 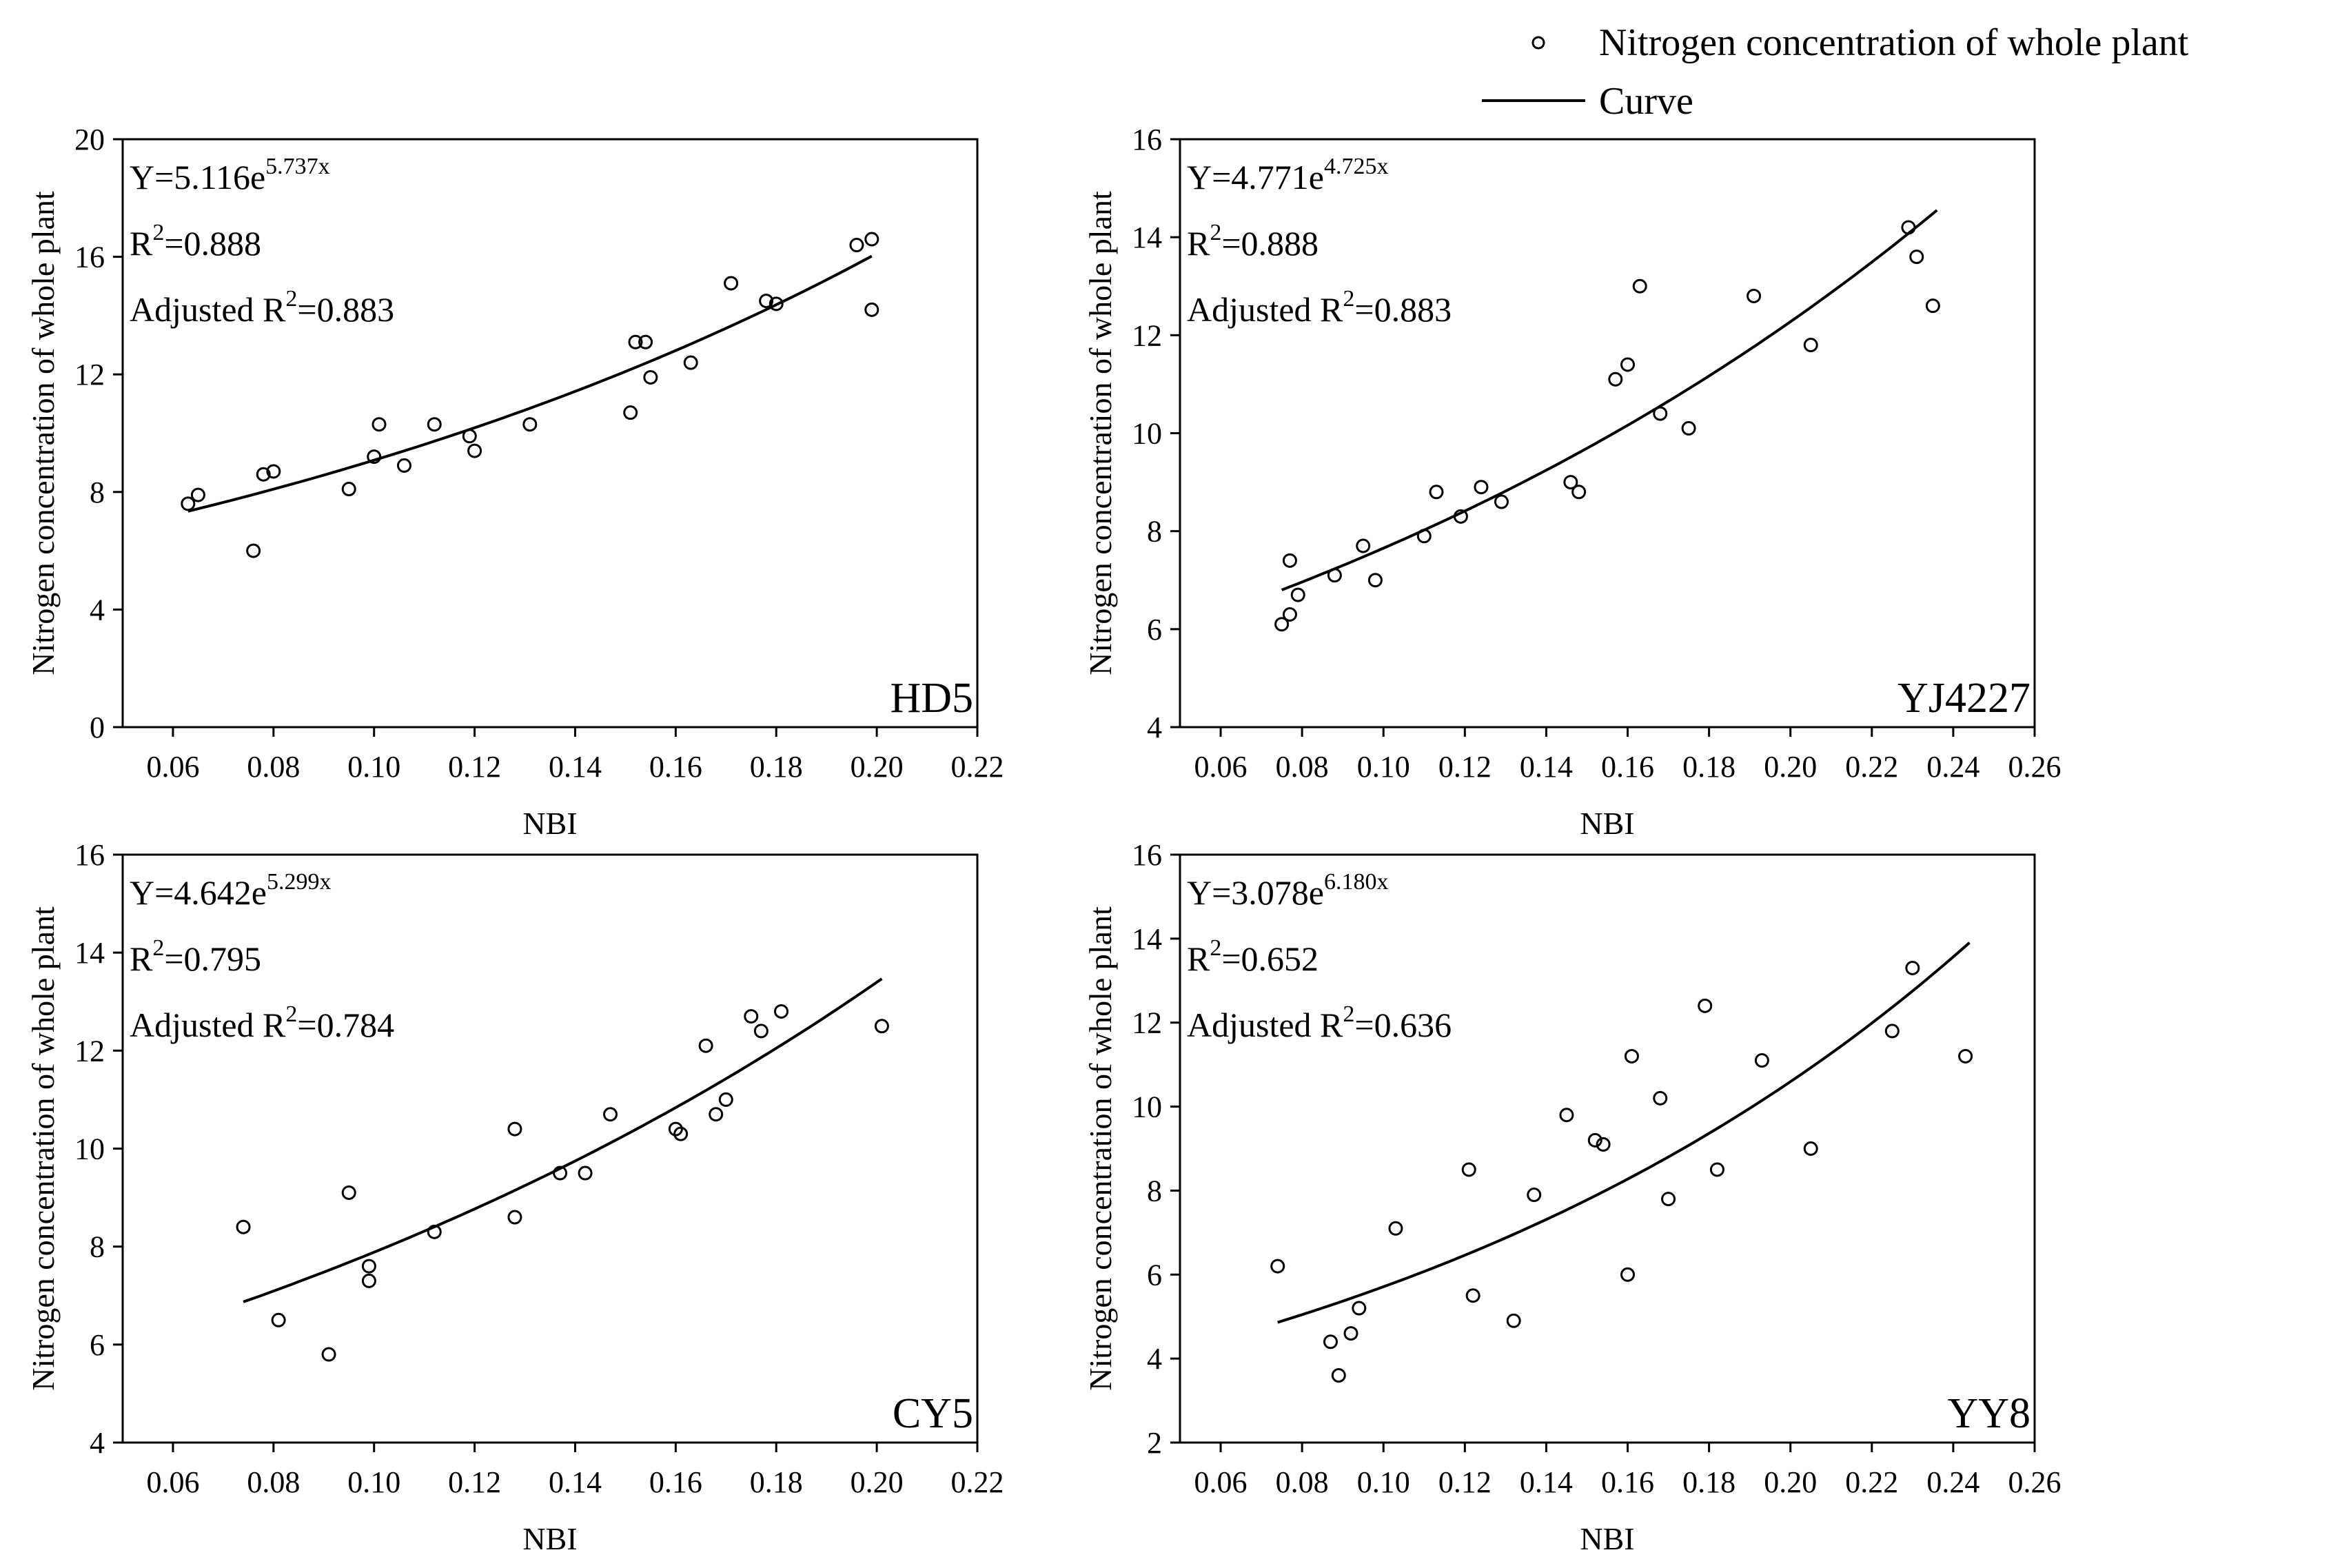 I want to click on r-squared-text: R2=0.888, so click(x=1253, y=241).